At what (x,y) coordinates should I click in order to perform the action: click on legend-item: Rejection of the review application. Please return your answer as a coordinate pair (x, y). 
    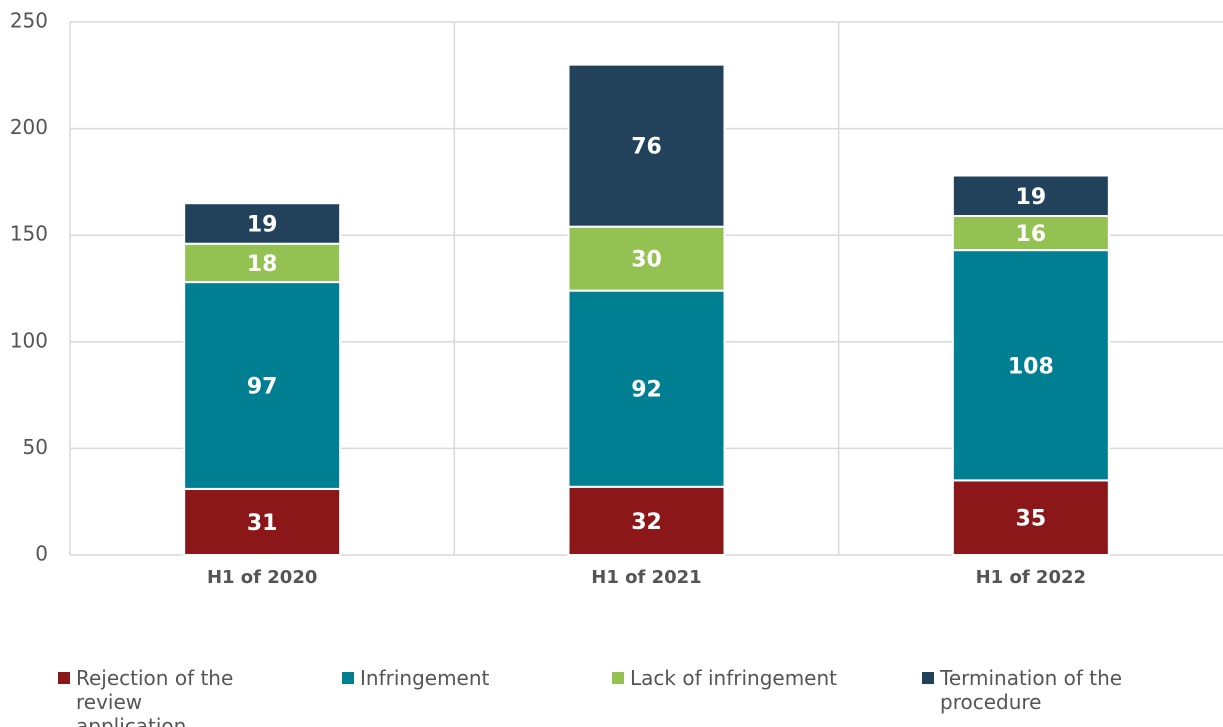
    Looking at the image, I should click on (158, 696).